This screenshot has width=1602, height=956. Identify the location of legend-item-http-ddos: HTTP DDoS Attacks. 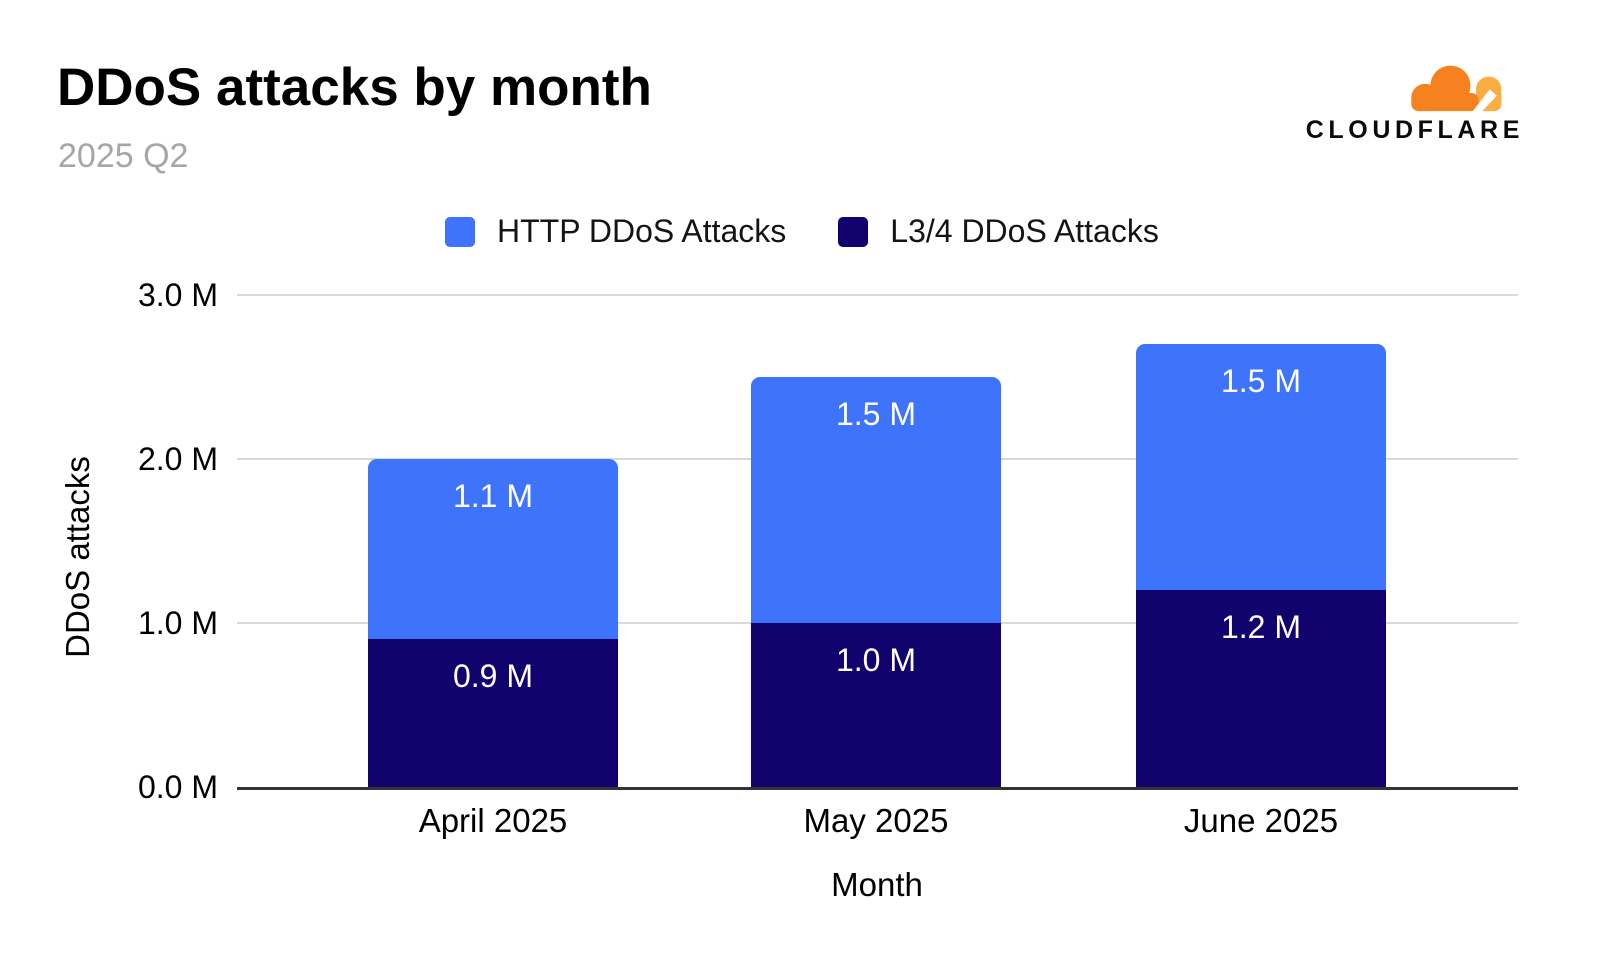
(615, 231).